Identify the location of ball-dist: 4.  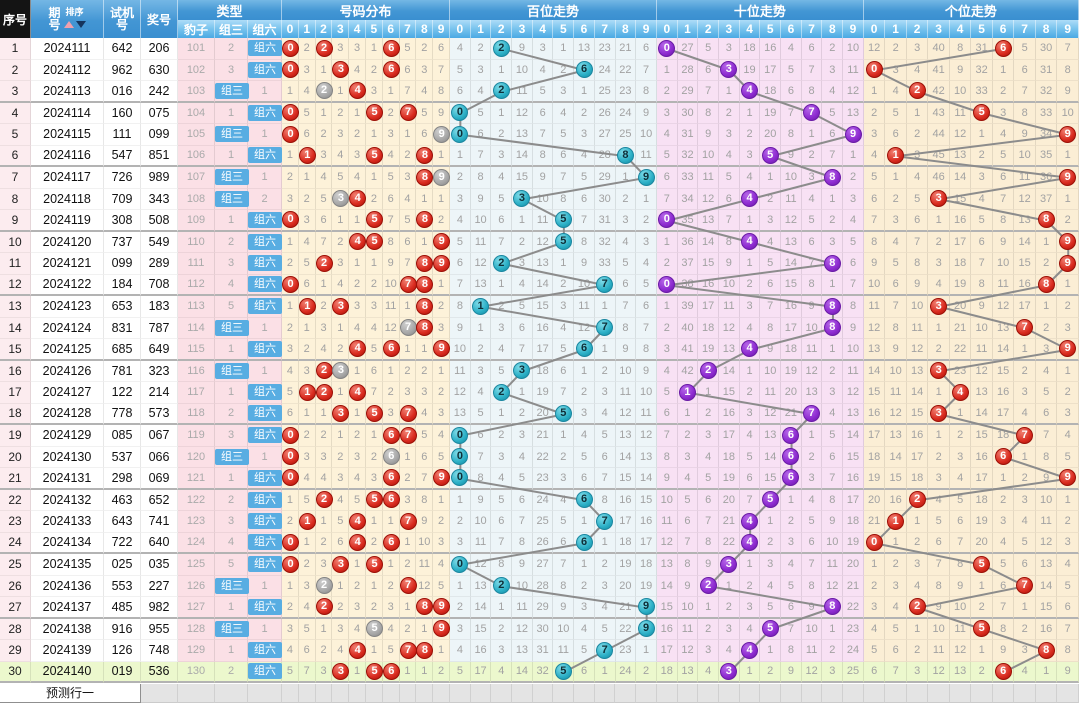
(358, 521).